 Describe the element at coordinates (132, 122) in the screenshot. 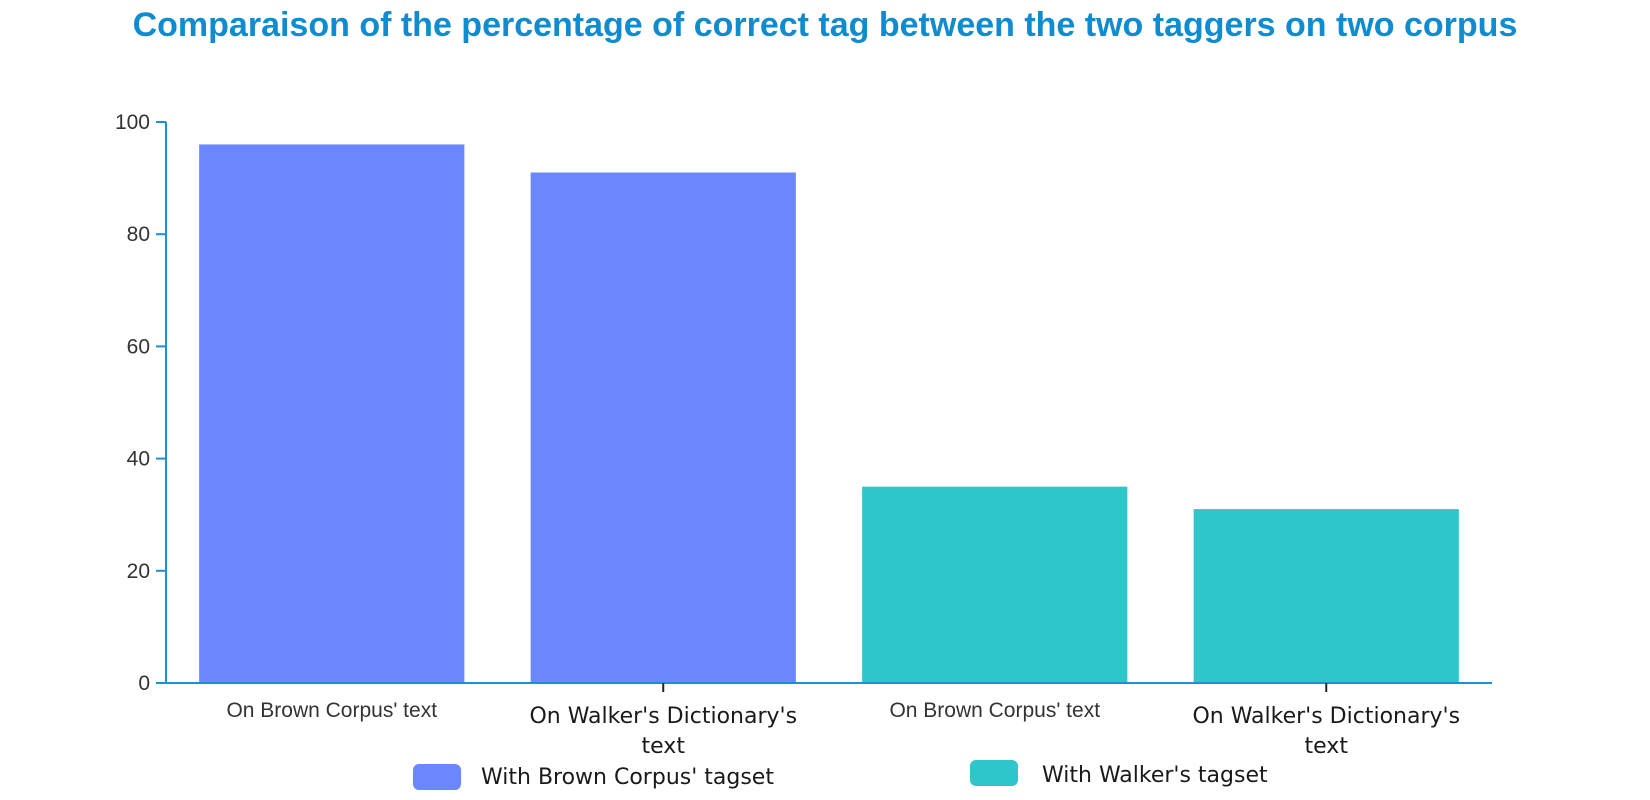

I see `y-tick-label: 100` at that location.